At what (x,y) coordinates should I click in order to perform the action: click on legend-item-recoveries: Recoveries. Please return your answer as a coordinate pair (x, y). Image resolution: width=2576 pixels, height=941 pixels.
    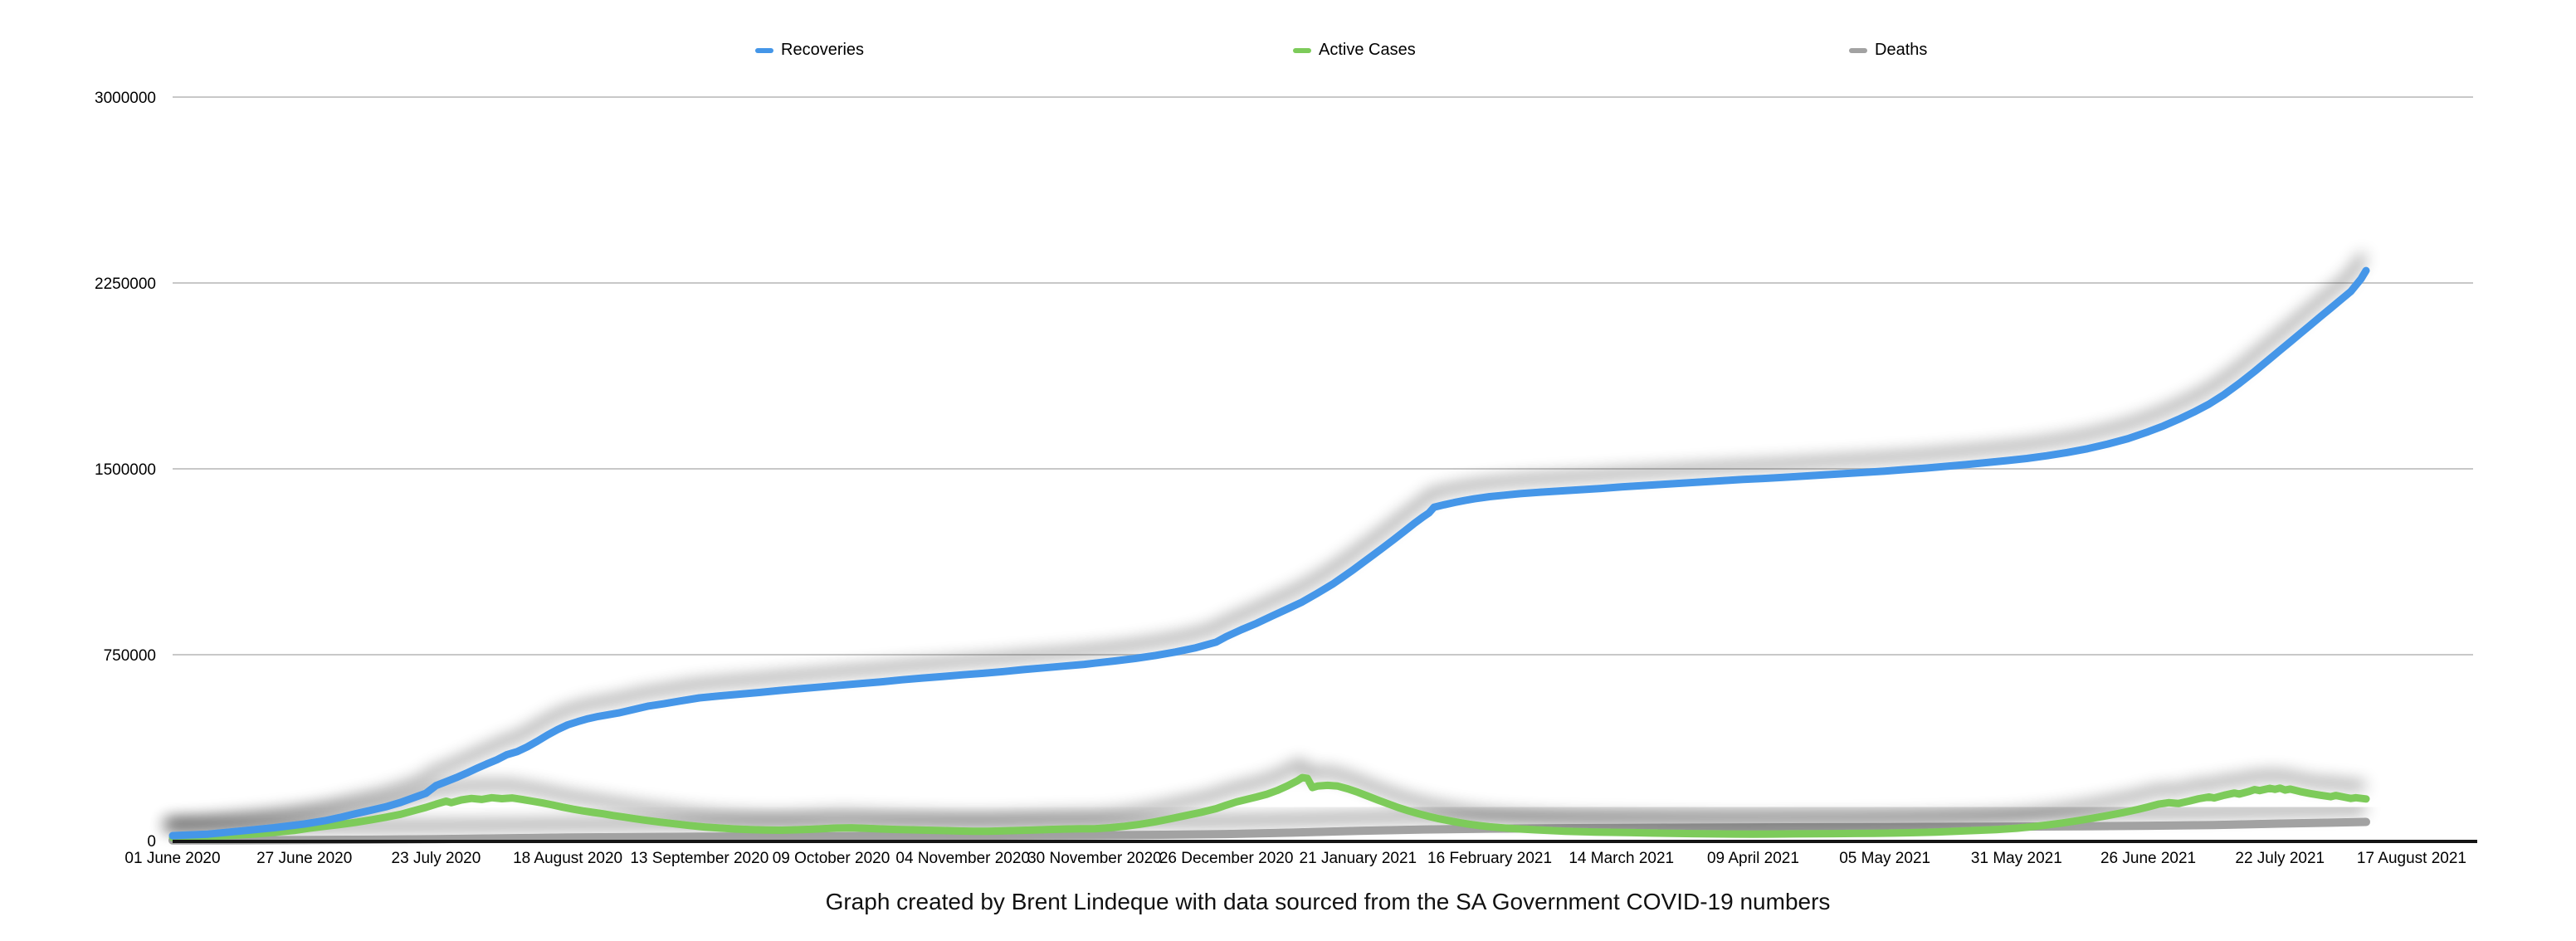
    Looking at the image, I should click on (810, 50).